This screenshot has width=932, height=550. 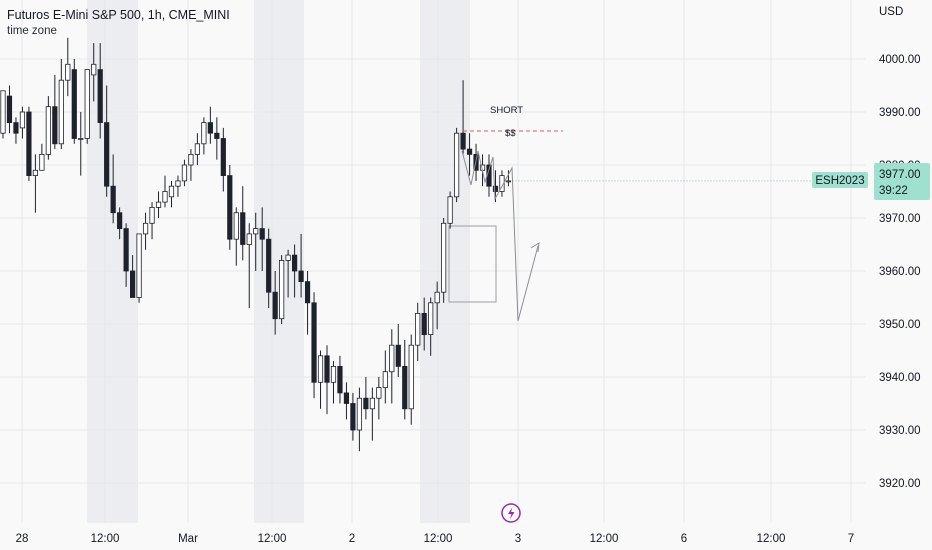 What do you see at coordinates (900, 175) in the screenshot?
I see `last-price: 3977.00` at bounding box center [900, 175].